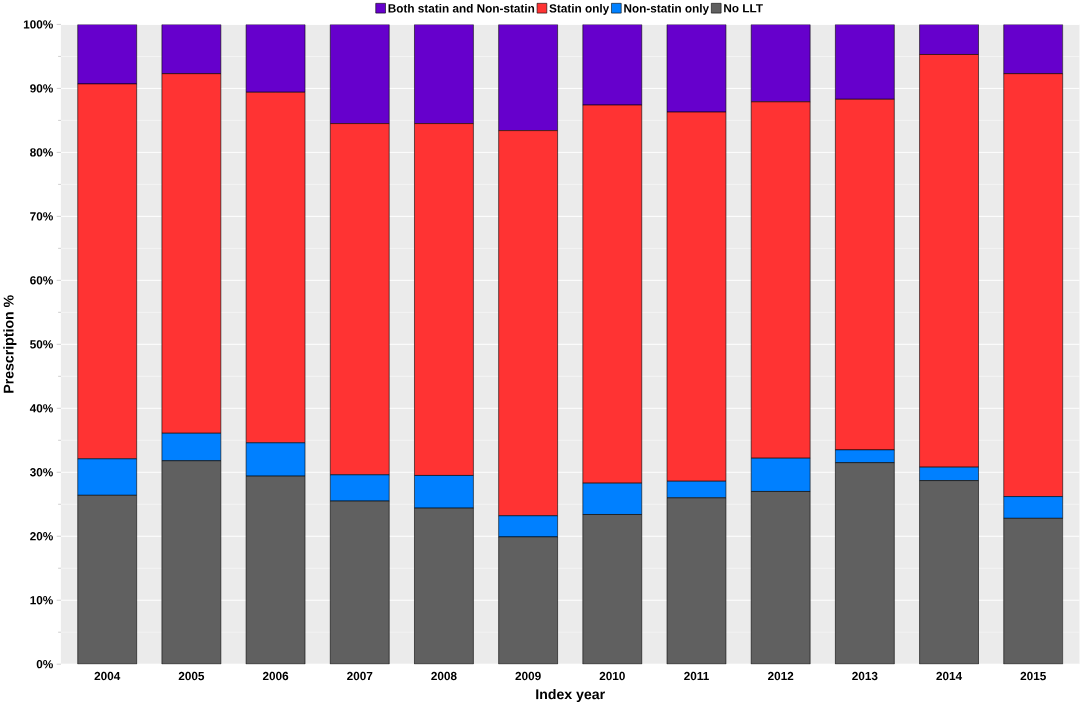 The width and height of the screenshot is (1080, 705). I want to click on x-tick-label: 2012, so click(780, 676).